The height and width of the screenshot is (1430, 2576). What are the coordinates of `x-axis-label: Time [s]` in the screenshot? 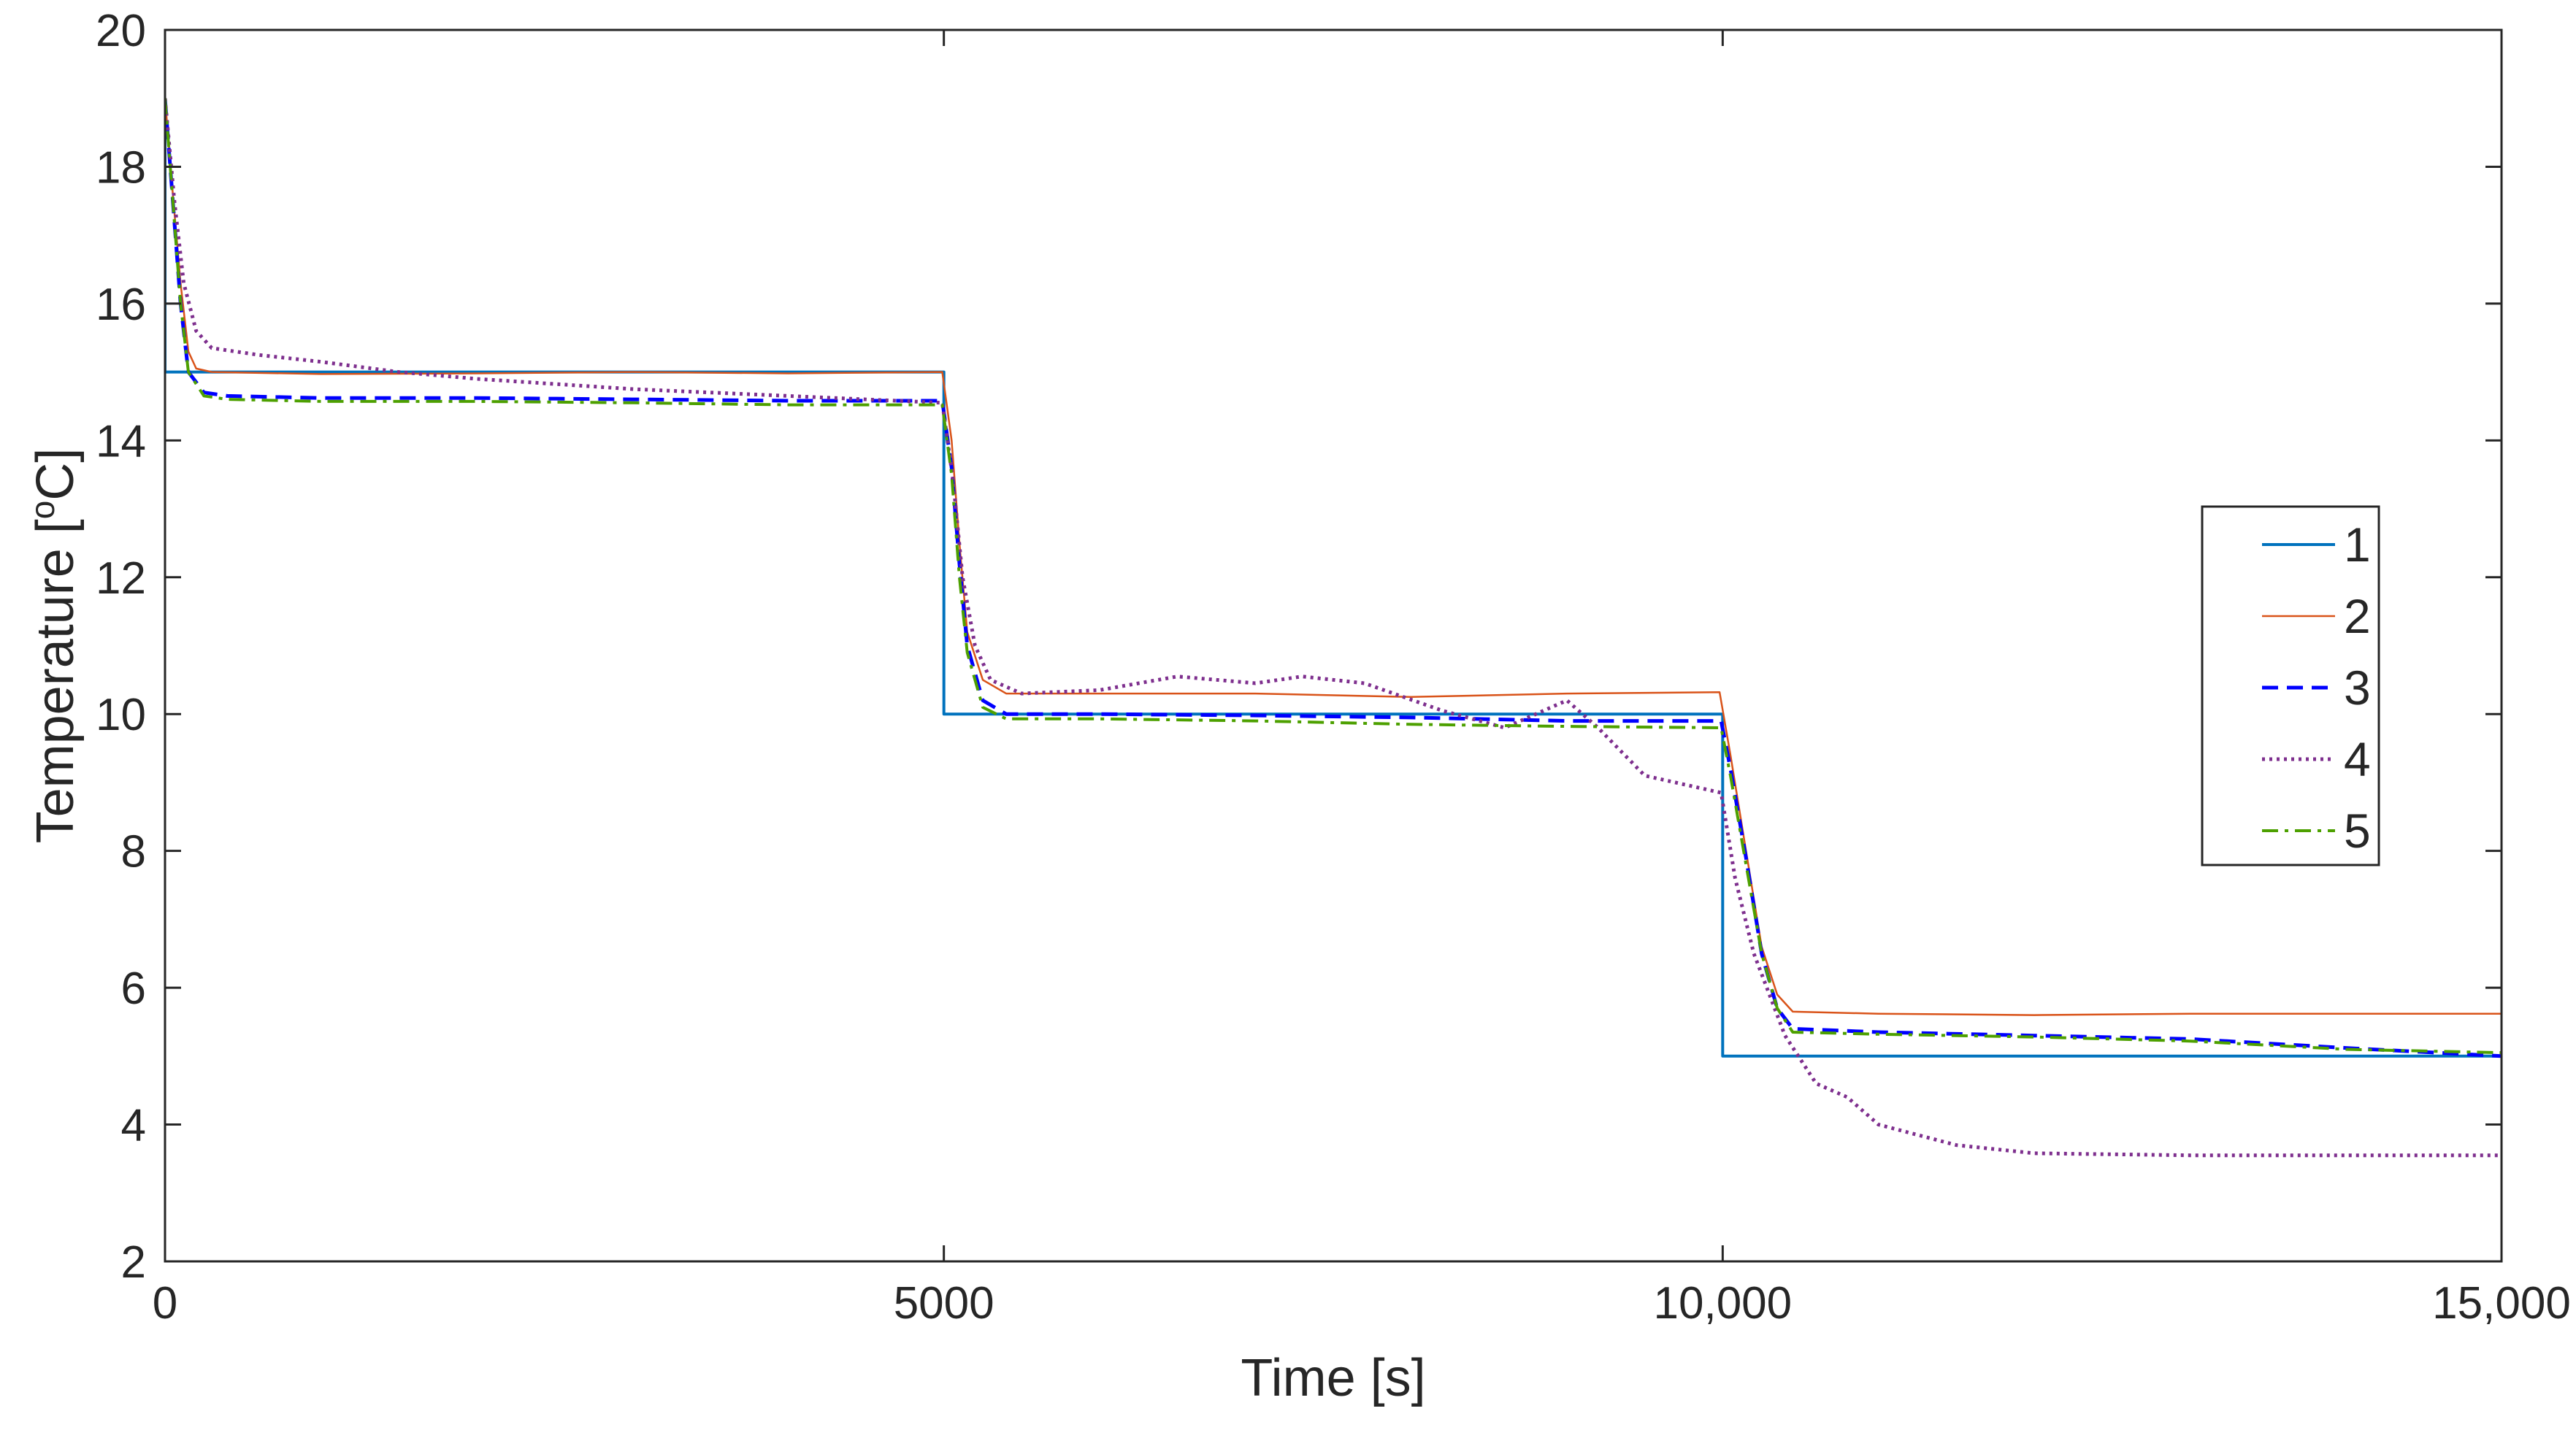 It's located at (1333, 1378).